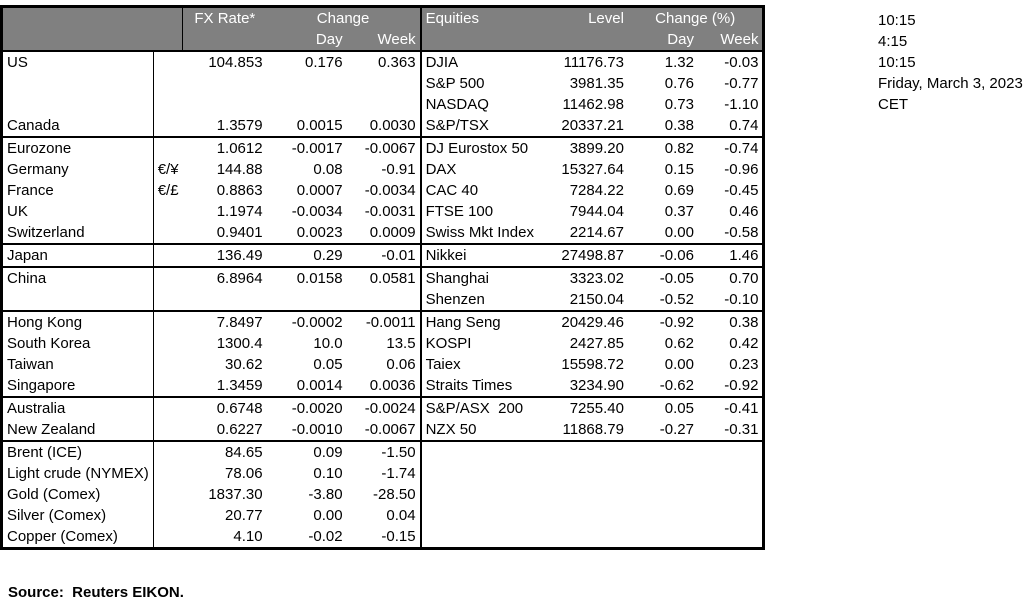 The height and width of the screenshot is (603, 1023). Describe the element at coordinates (224, 126) in the screenshot. I see `fx-rate: 1.3579` at that location.